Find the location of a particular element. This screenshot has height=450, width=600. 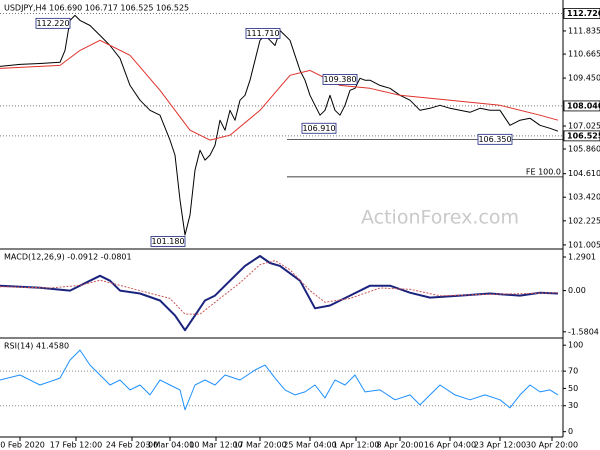

annotation-label: 106.910 is located at coordinates (318, 128).